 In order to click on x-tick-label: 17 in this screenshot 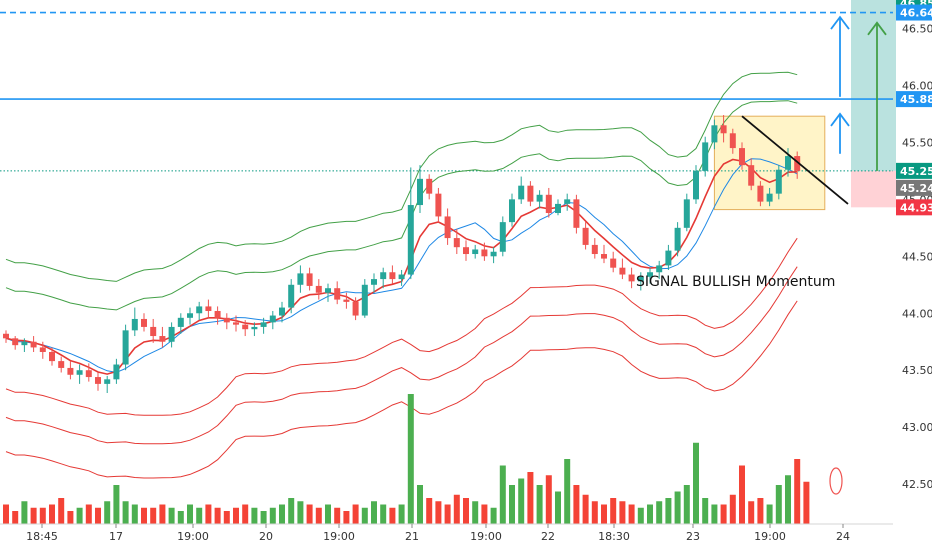, I will do `click(116, 536)`.